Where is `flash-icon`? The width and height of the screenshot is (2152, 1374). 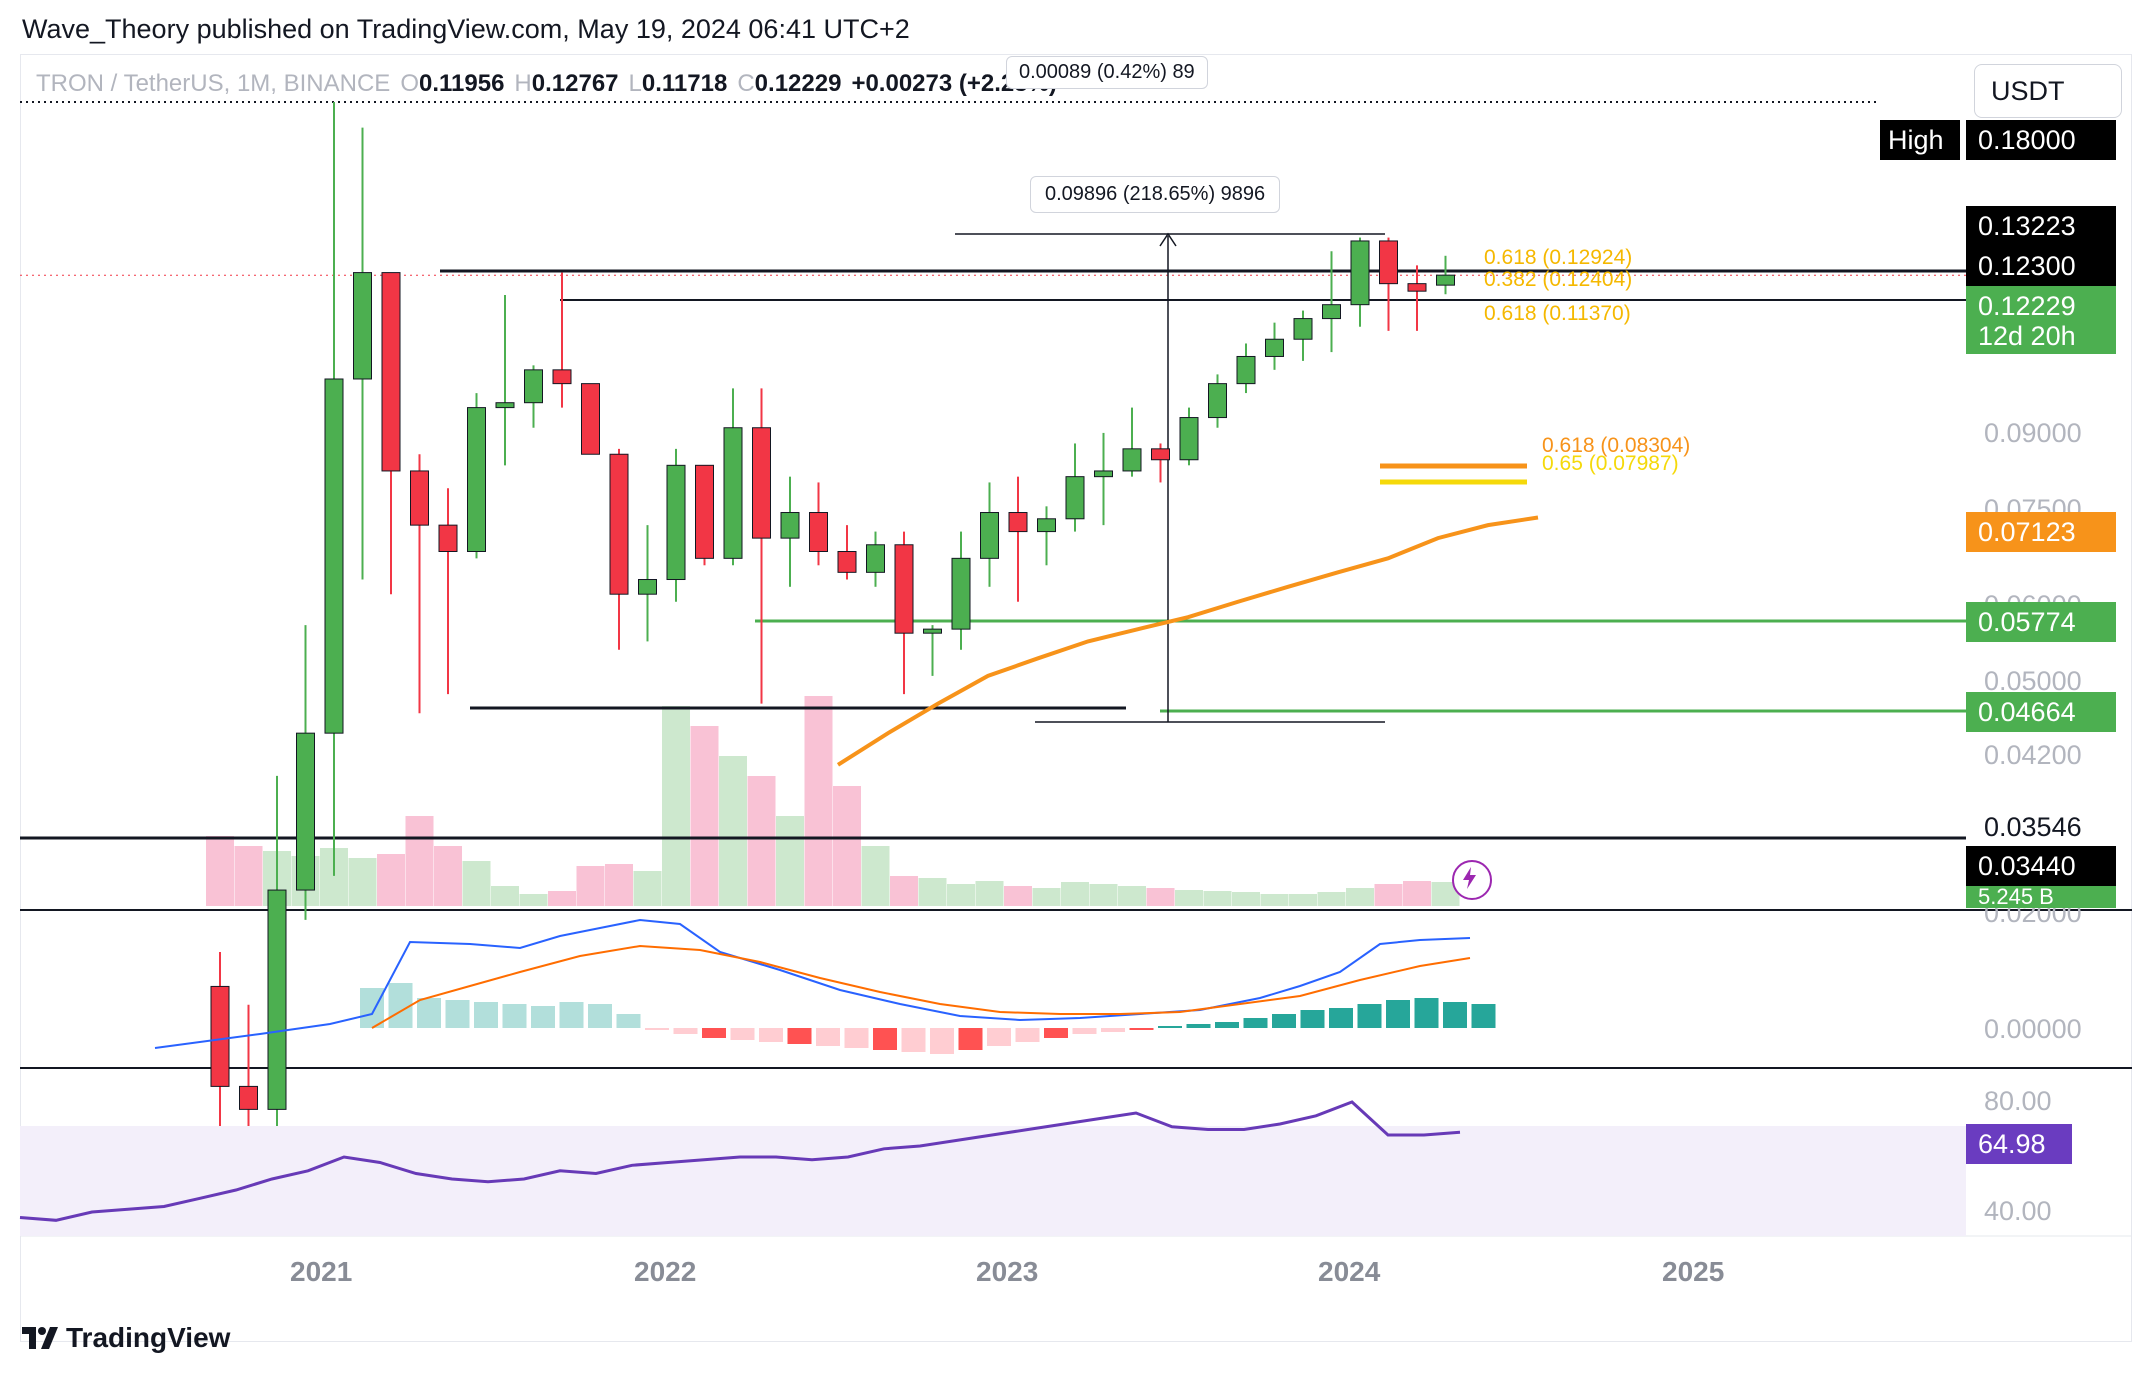
flash-icon is located at coordinates (1472, 880).